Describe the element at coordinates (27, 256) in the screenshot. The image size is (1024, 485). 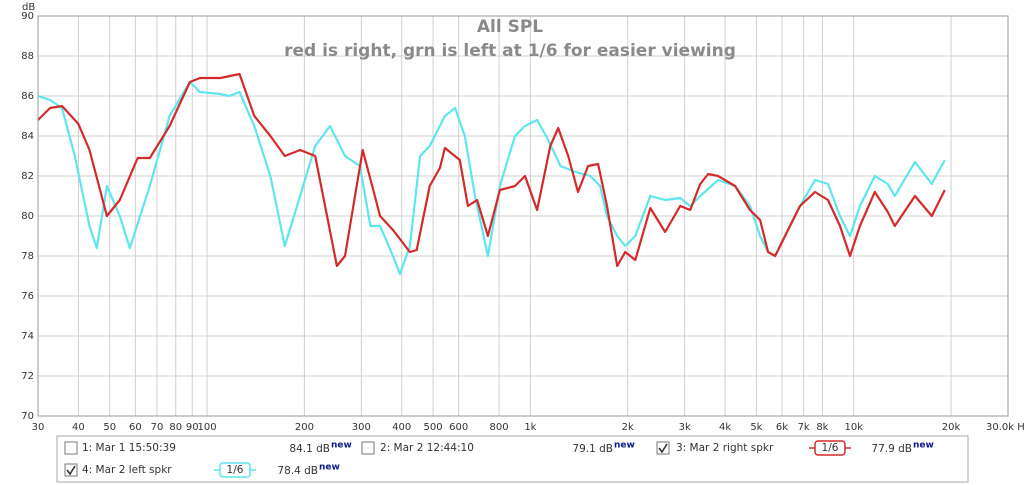
I see `y-tick-label: 78` at that location.